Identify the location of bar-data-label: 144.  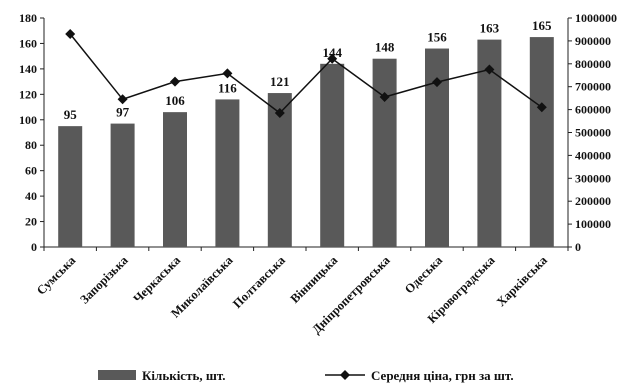
(332, 52).